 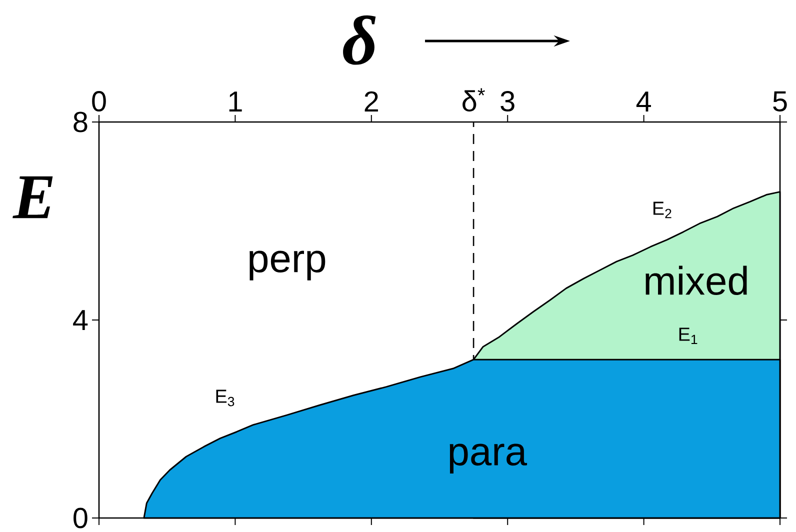 I want to click on annotation: E$_{3}$, so click(x=225, y=398).